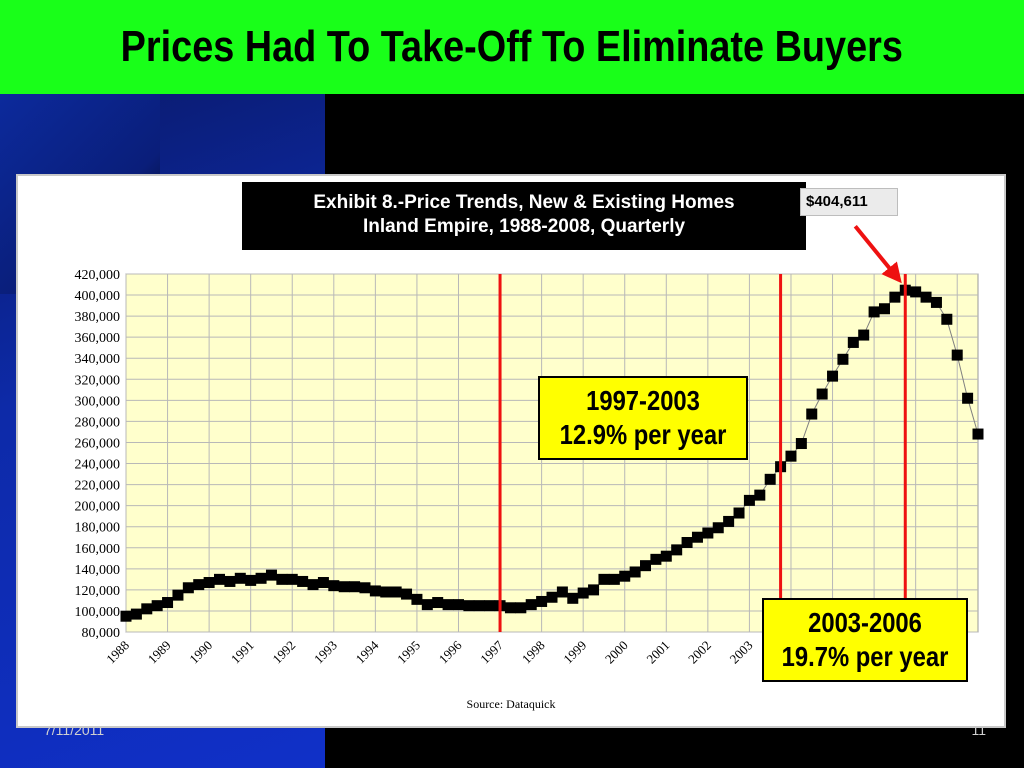 This screenshot has height=768, width=1024. I want to click on y-tick-label: 420,000, so click(98, 275).